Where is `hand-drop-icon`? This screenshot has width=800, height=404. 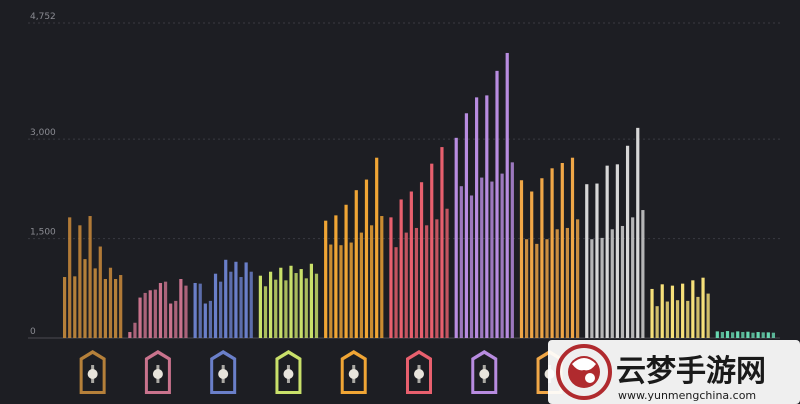
hand-drop-icon is located at coordinates (419, 372).